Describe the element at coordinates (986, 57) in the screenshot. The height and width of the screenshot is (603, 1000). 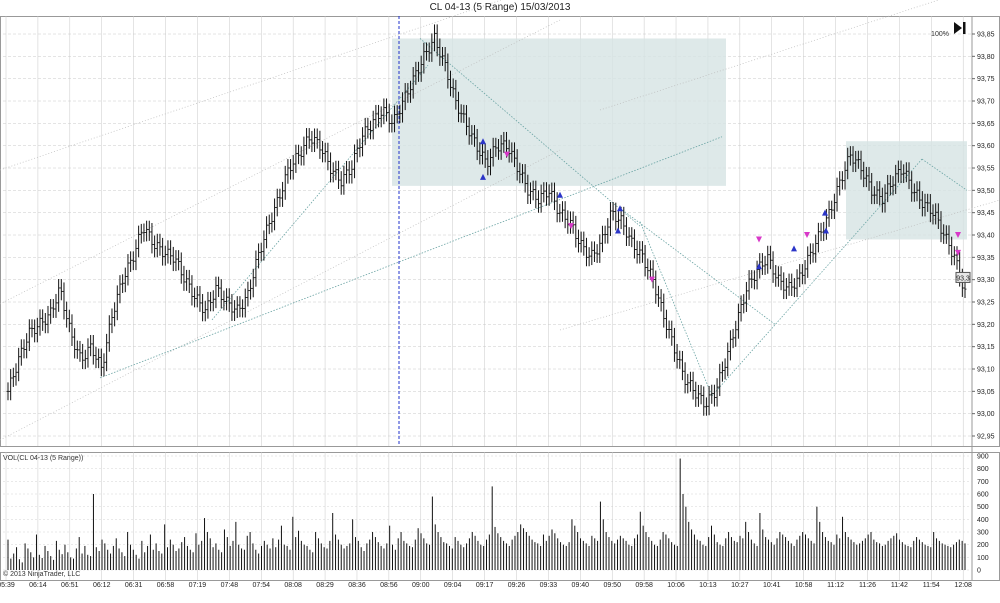
I see `price-tick-label: 93,80` at that location.